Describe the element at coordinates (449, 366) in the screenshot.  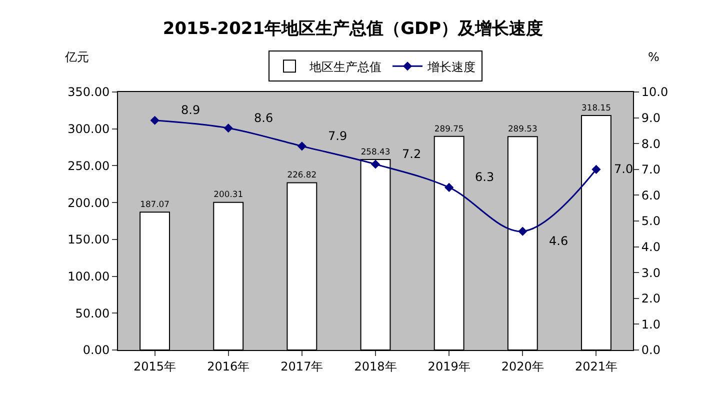
I see `x-tick-label: 2019年` at that location.